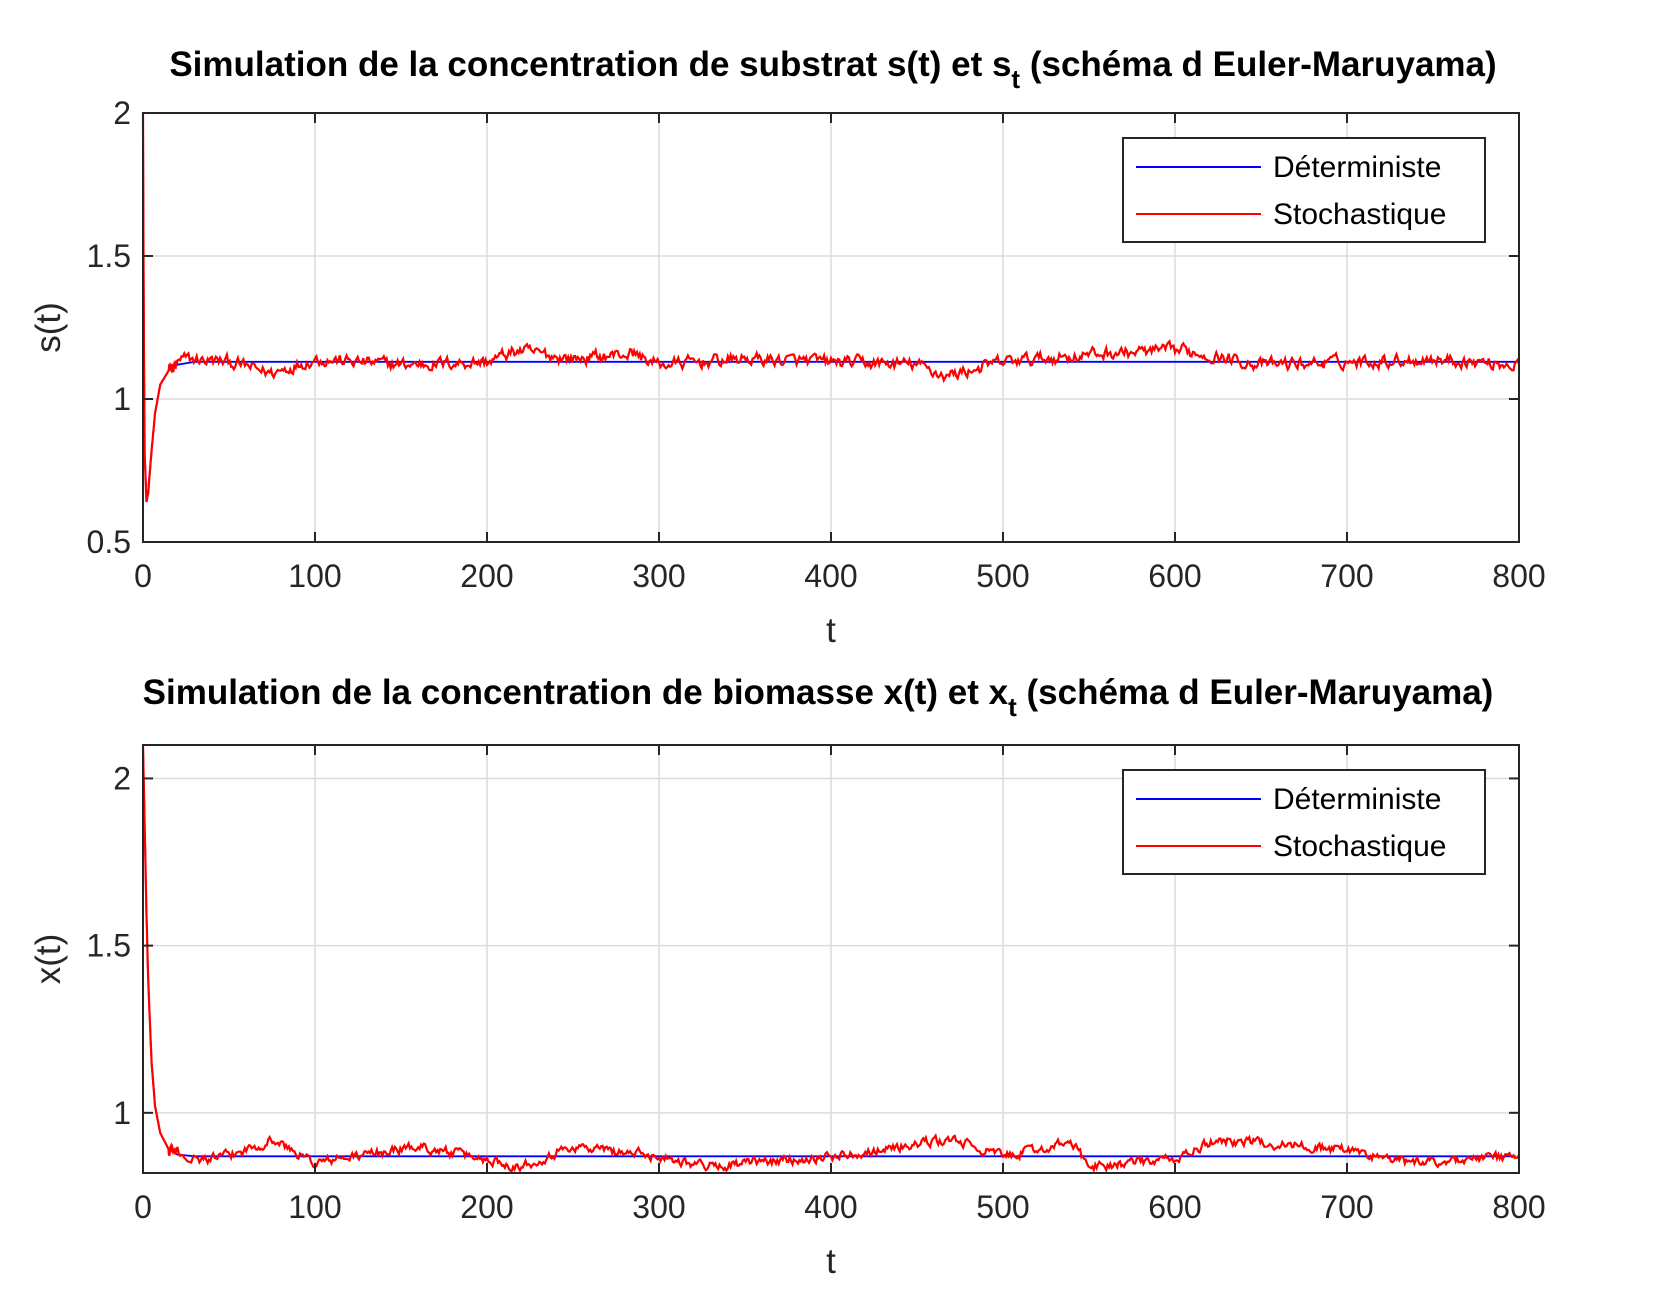  Describe the element at coordinates (48, 959) in the screenshot. I see `biomass-y-axis-label: x(t)` at that location.